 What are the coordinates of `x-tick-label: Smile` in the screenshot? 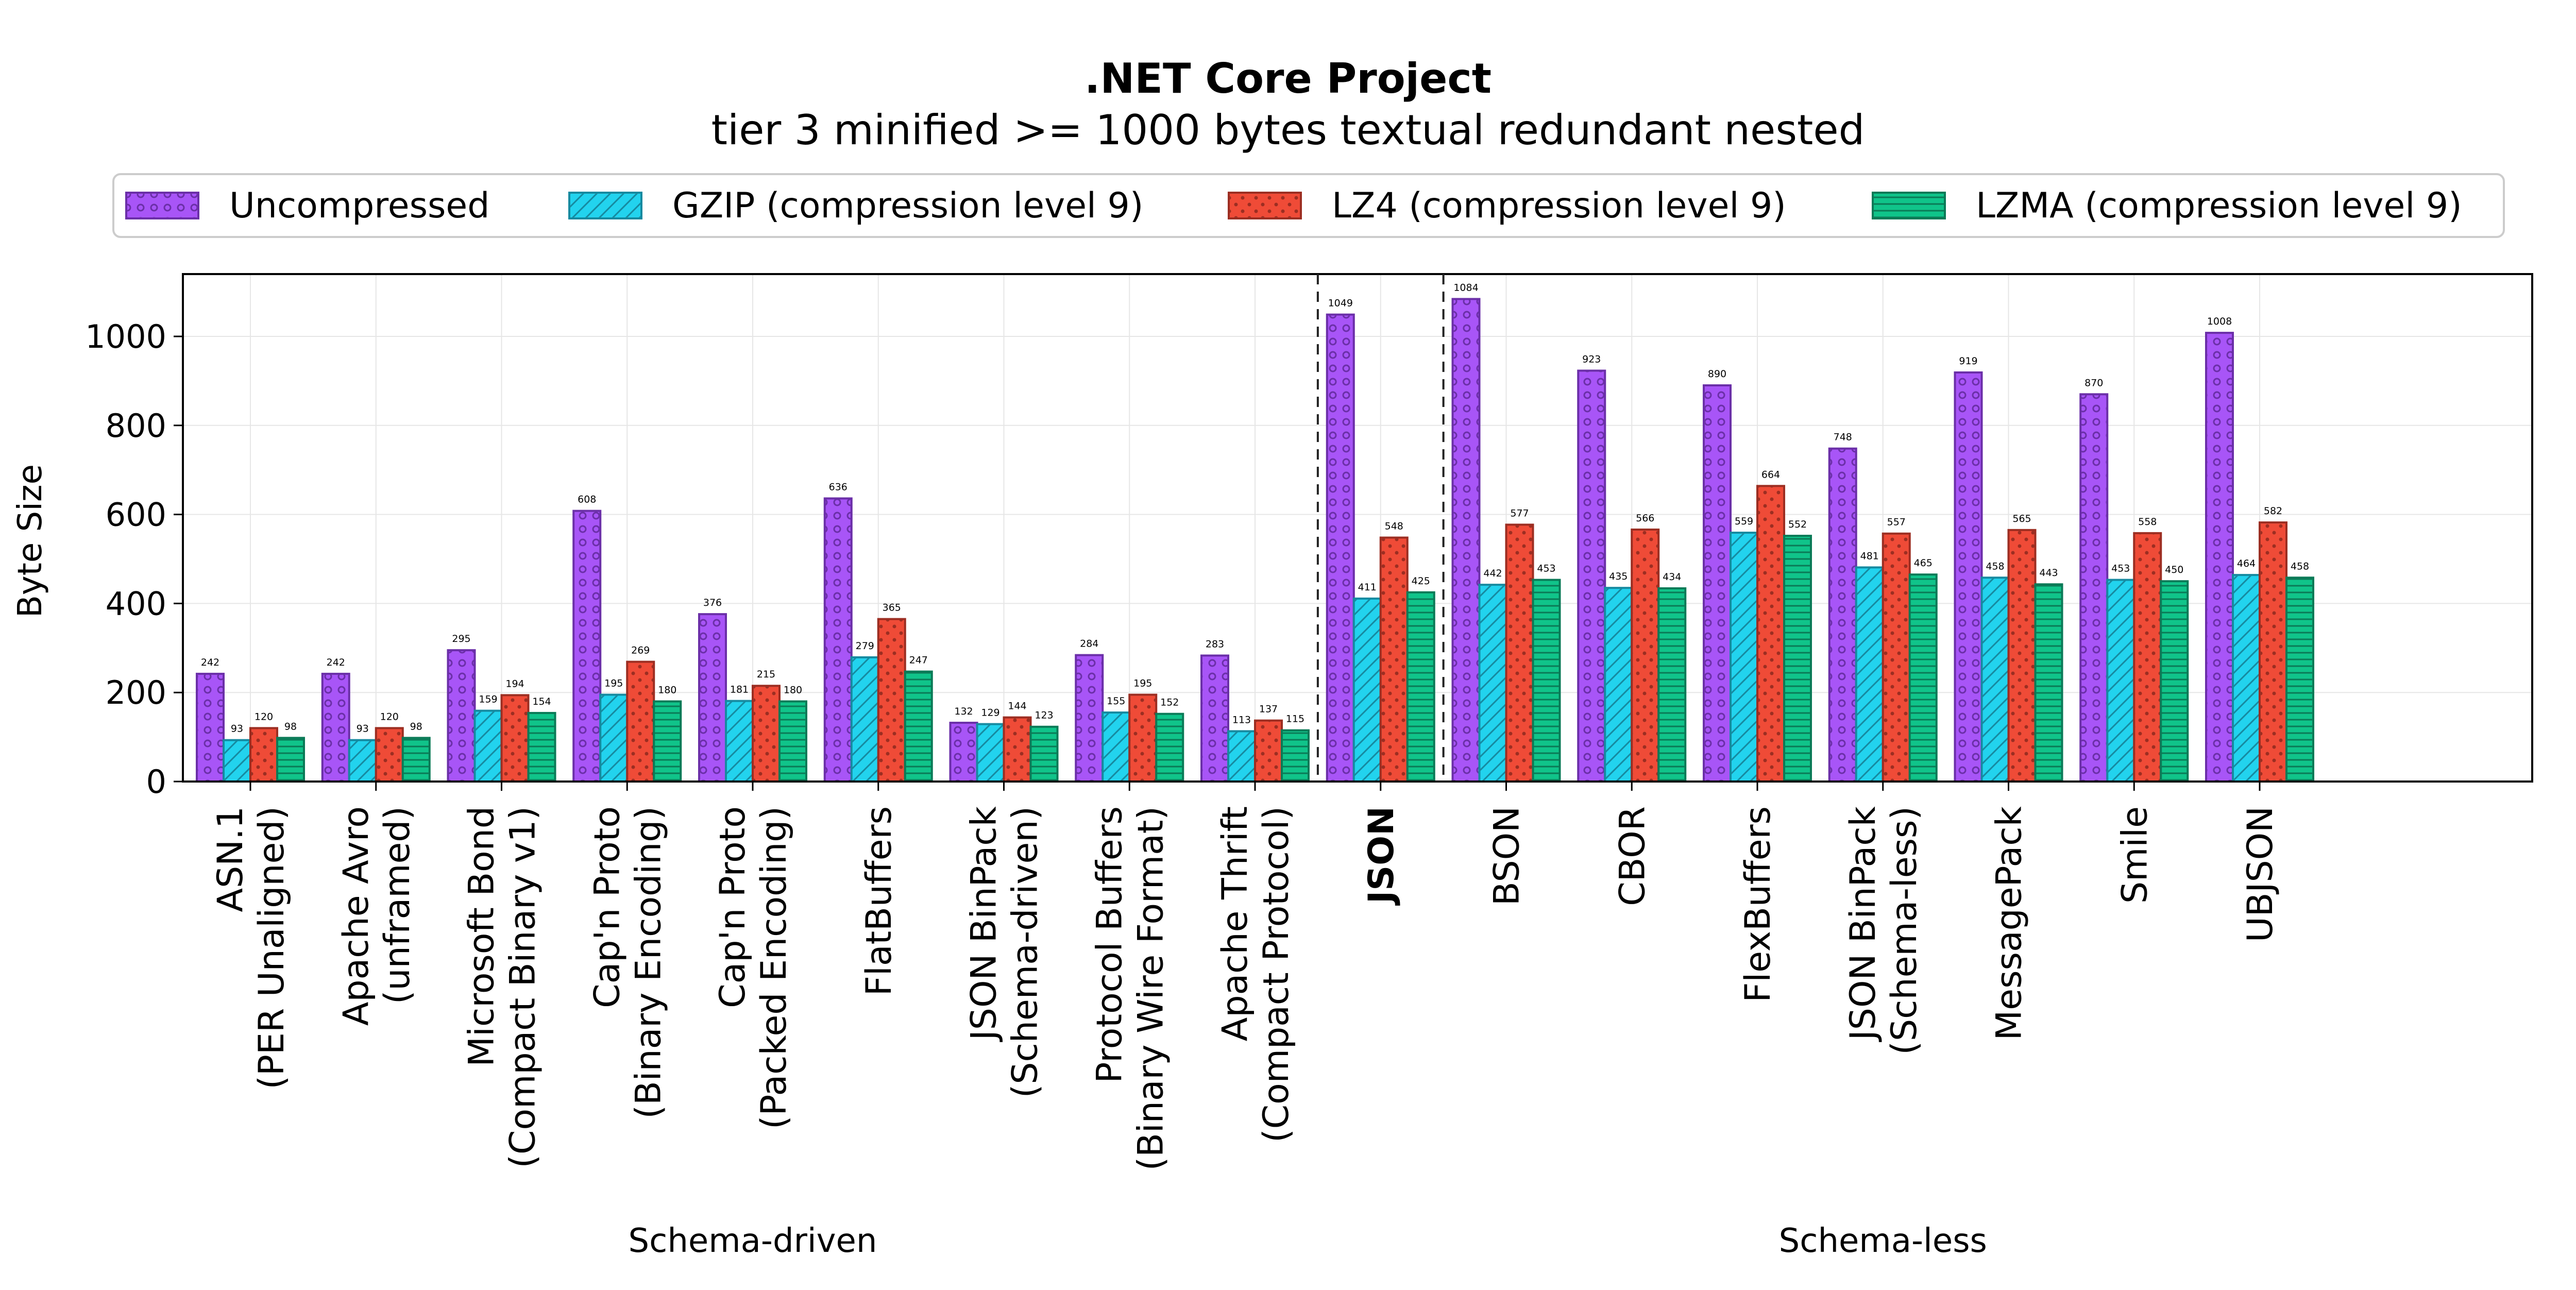 It's located at (2134, 855).